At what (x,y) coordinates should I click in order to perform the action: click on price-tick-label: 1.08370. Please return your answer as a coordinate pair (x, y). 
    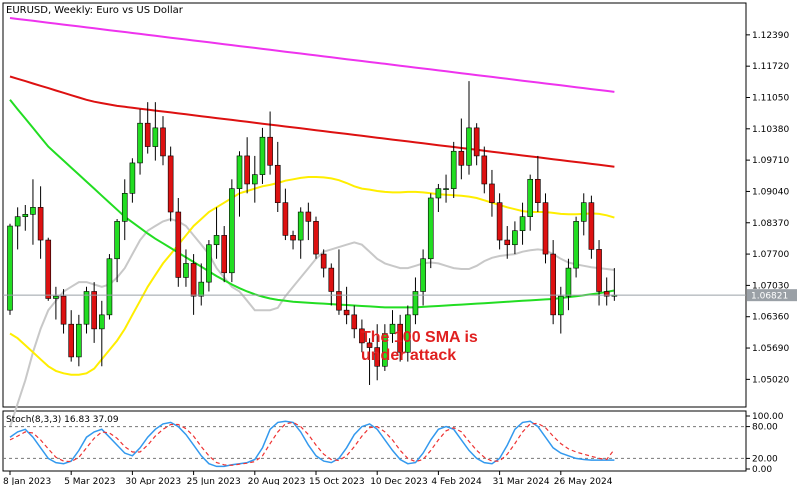
    Looking at the image, I should click on (770, 224).